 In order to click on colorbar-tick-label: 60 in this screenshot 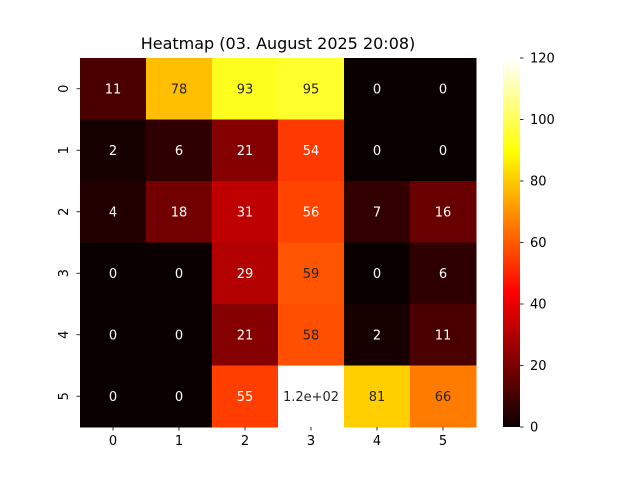, I will do `click(538, 243)`.